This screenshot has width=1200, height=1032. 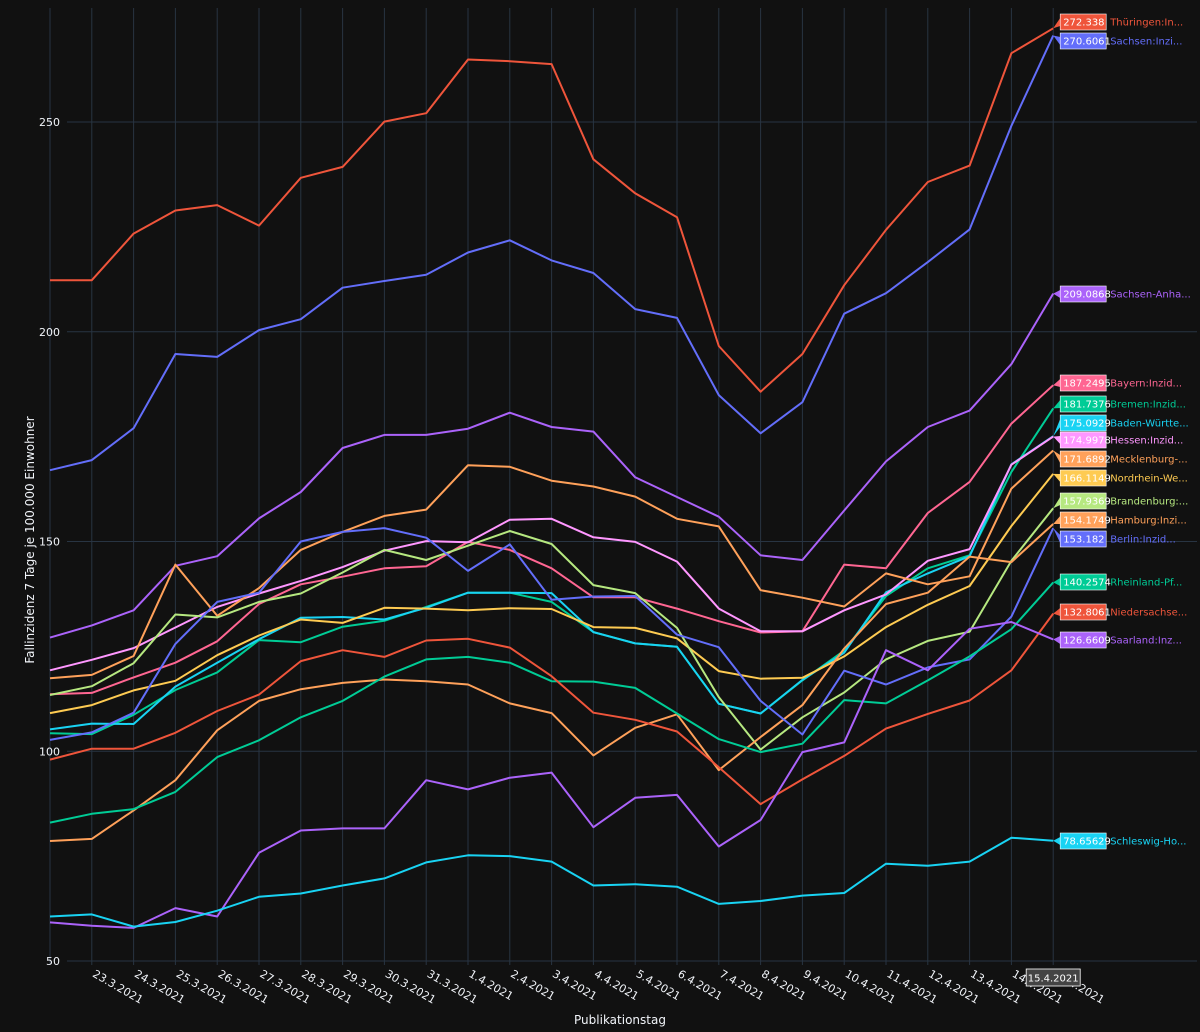 What do you see at coordinates (1087, 502) in the screenshot?
I see `hover-value: 157.9369` at bounding box center [1087, 502].